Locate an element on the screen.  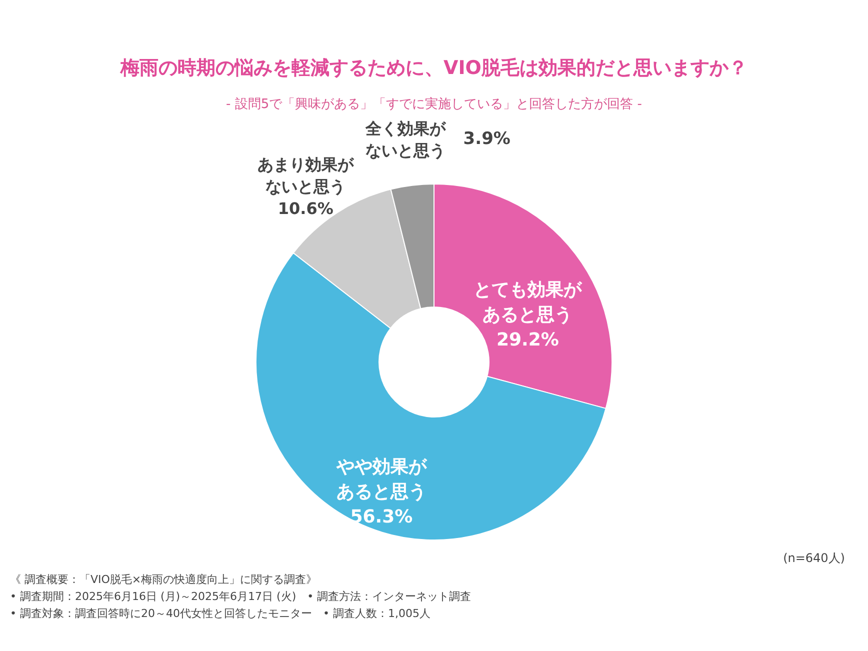
chart-subtitle: - 設問5で「興味がある」「すでに実施している」と回答した方が回答 - is located at coordinates (434, 104).